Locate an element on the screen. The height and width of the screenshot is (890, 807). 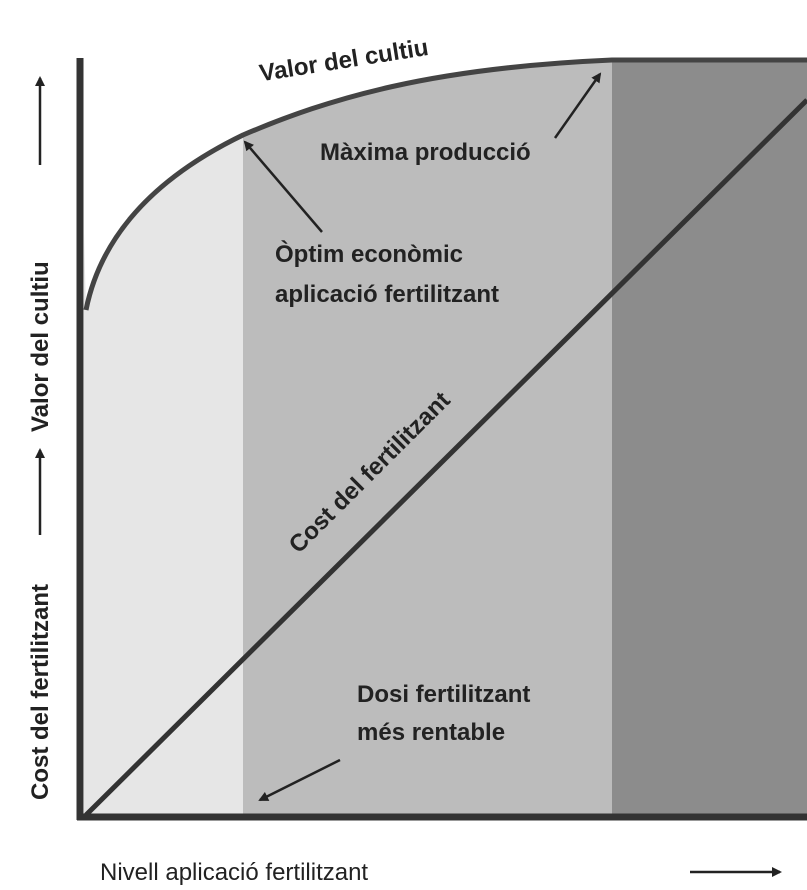
optimum-label: Òptim econòmic is located at coordinates (369, 254).